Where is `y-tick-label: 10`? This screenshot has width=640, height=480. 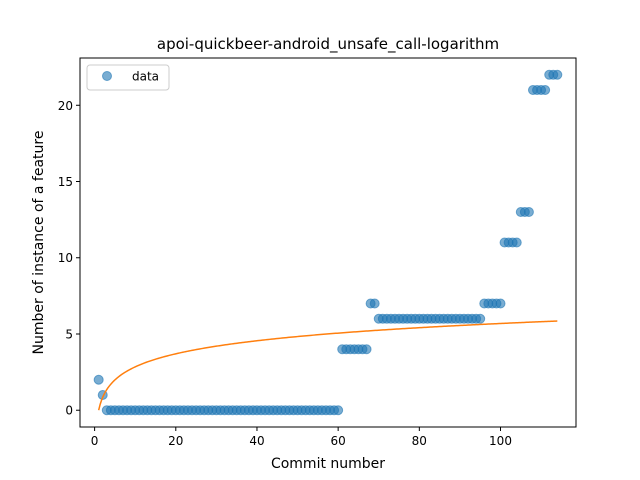 y-tick-label: 10 is located at coordinates (65, 258).